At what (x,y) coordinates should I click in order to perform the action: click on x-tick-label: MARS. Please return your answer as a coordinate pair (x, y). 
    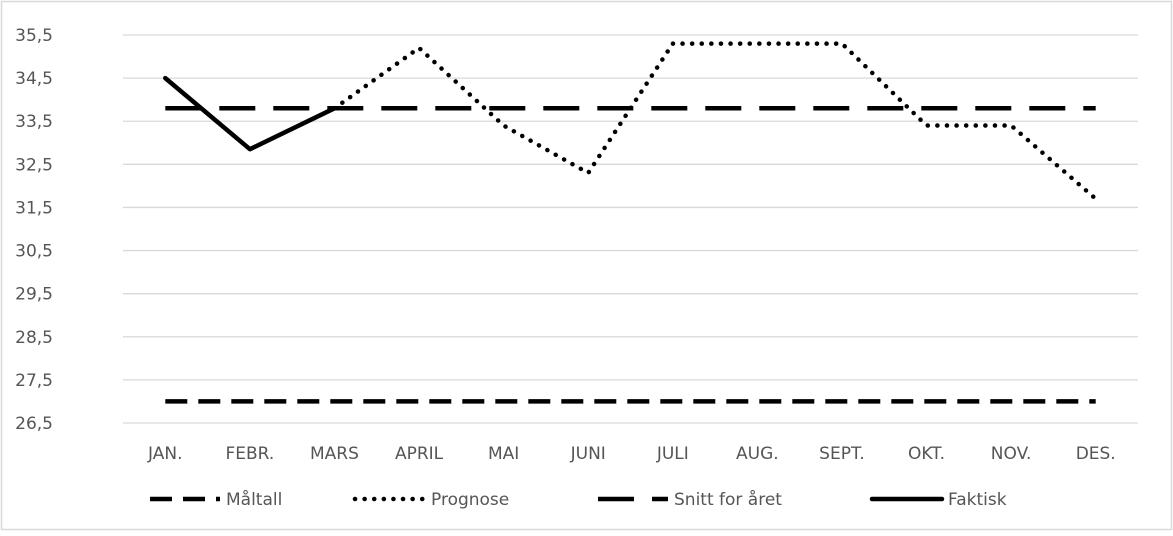
    Looking at the image, I should click on (334, 454).